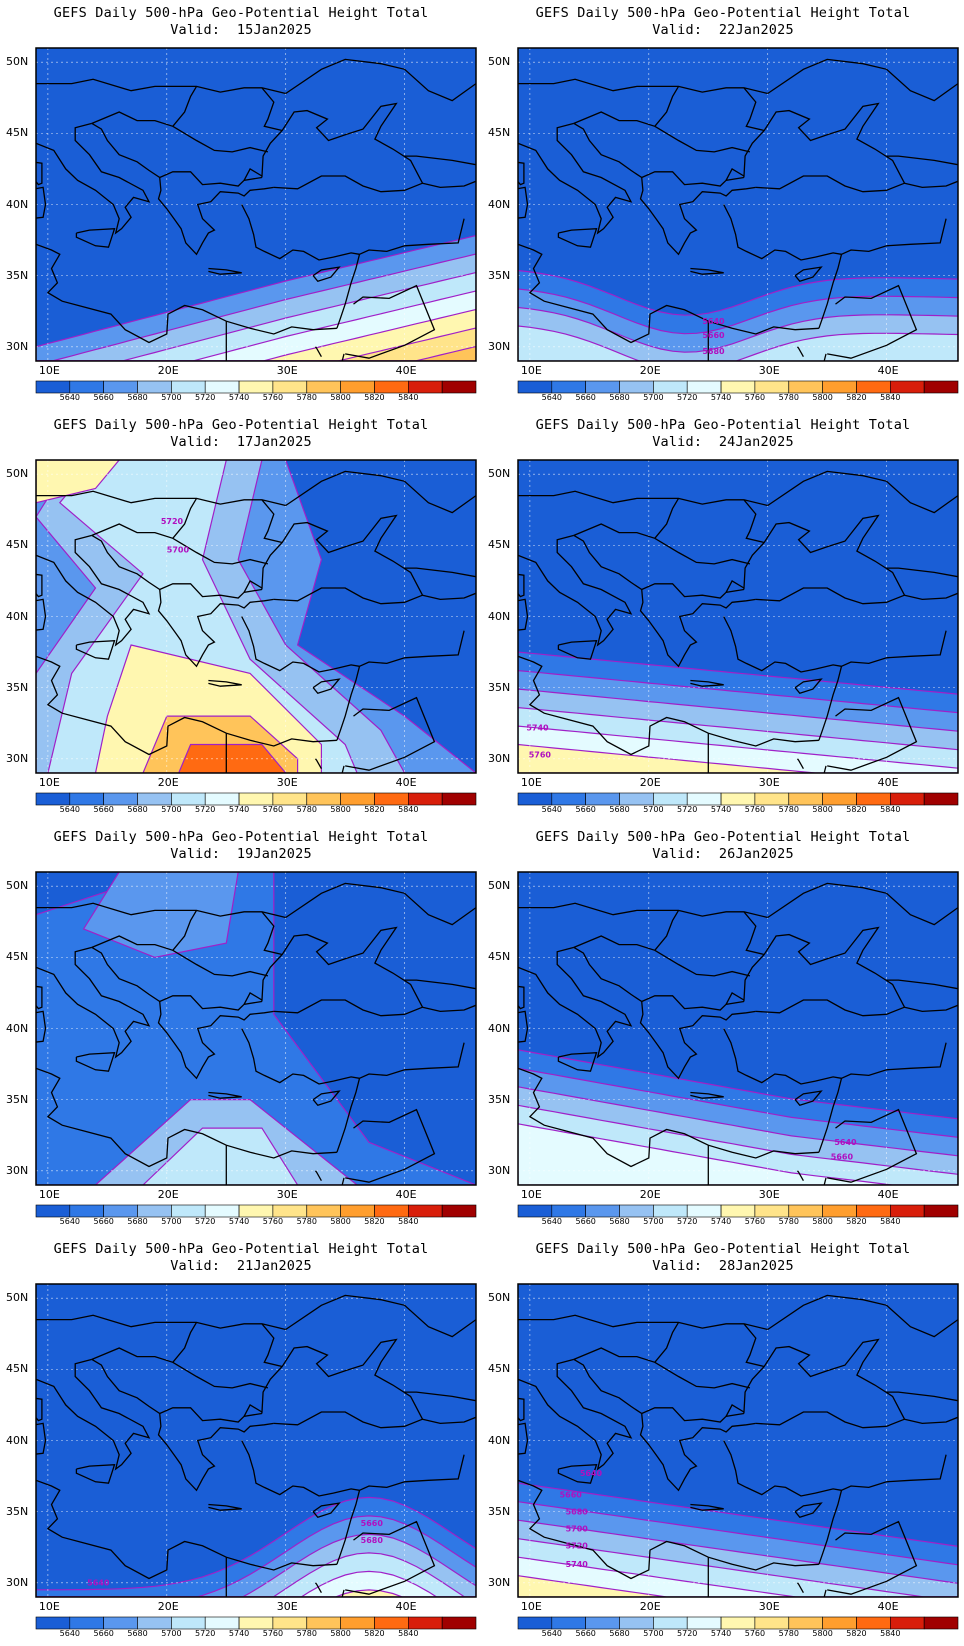 The width and height of the screenshot is (964, 1646). What do you see at coordinates (287, 1194) in the screenshot?
I see `lon-label: 30E` at bounding box center [287, 1194].